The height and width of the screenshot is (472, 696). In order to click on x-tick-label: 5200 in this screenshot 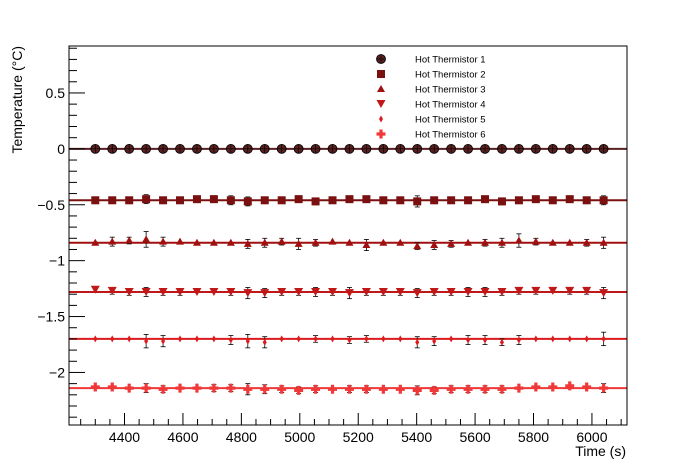, I will do `click(358, 437)`.